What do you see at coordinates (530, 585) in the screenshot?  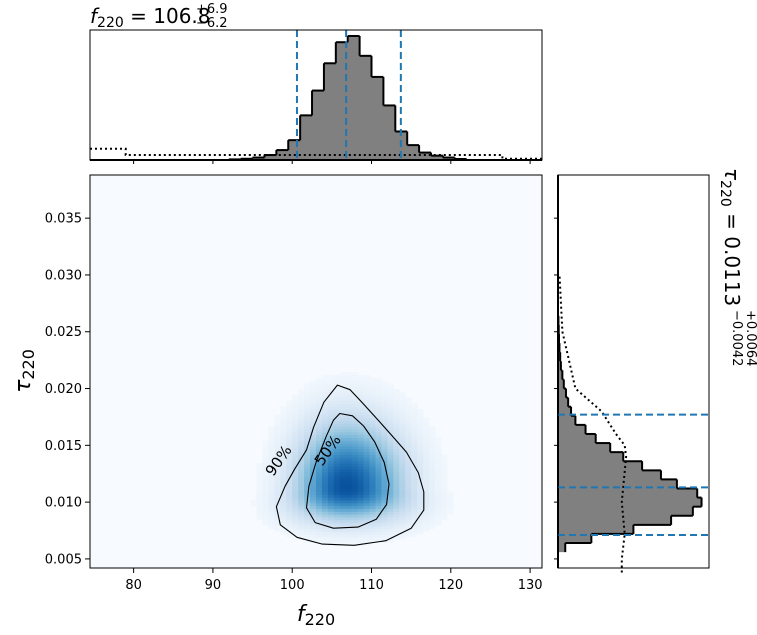 I see `x-tick-label: 130` at bounding box center [530, 585].